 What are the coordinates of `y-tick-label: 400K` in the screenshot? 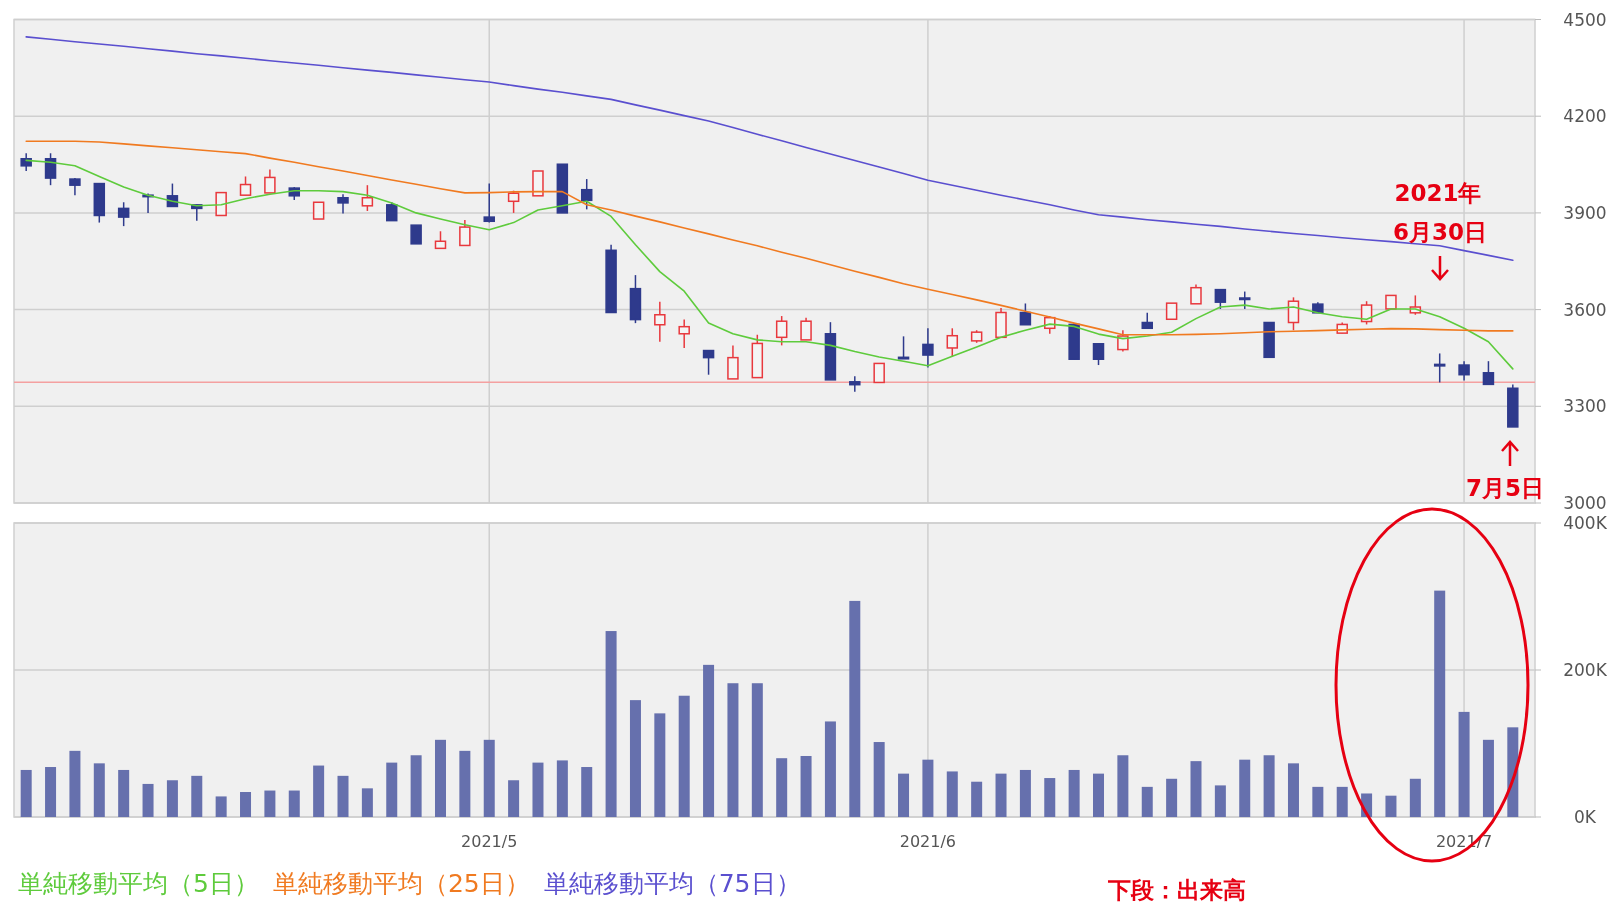 It's located at (1585, 523).